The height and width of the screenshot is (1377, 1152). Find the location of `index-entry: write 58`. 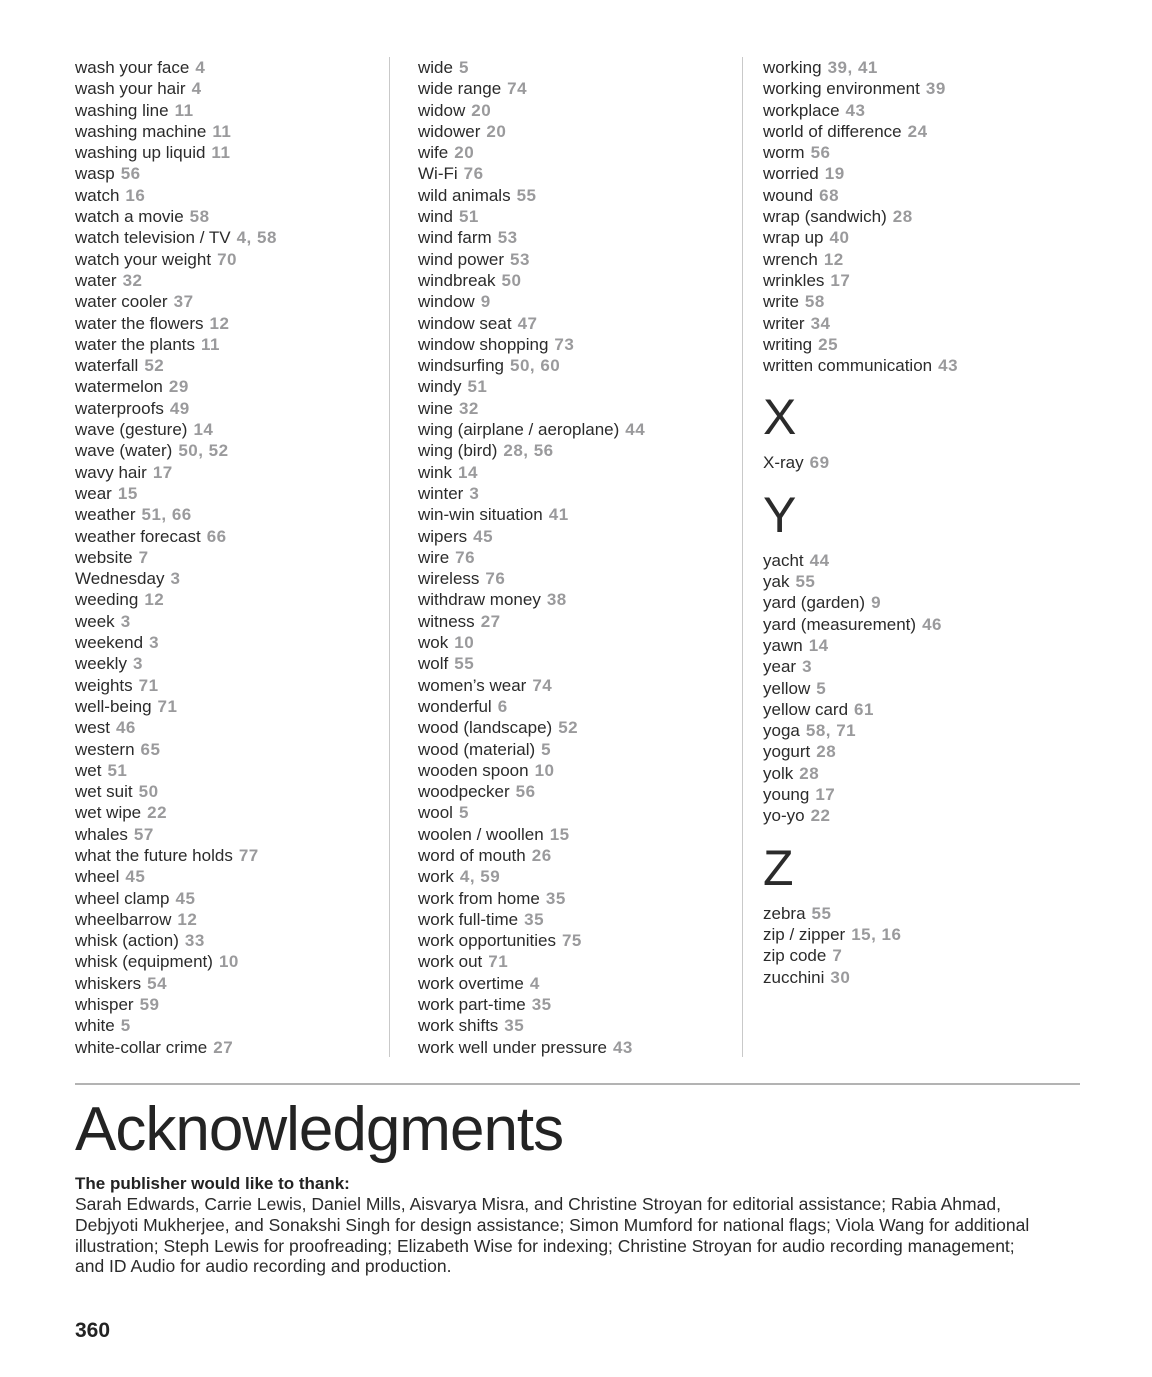

index-entry: write 58 is located at coordinates (957, 301).